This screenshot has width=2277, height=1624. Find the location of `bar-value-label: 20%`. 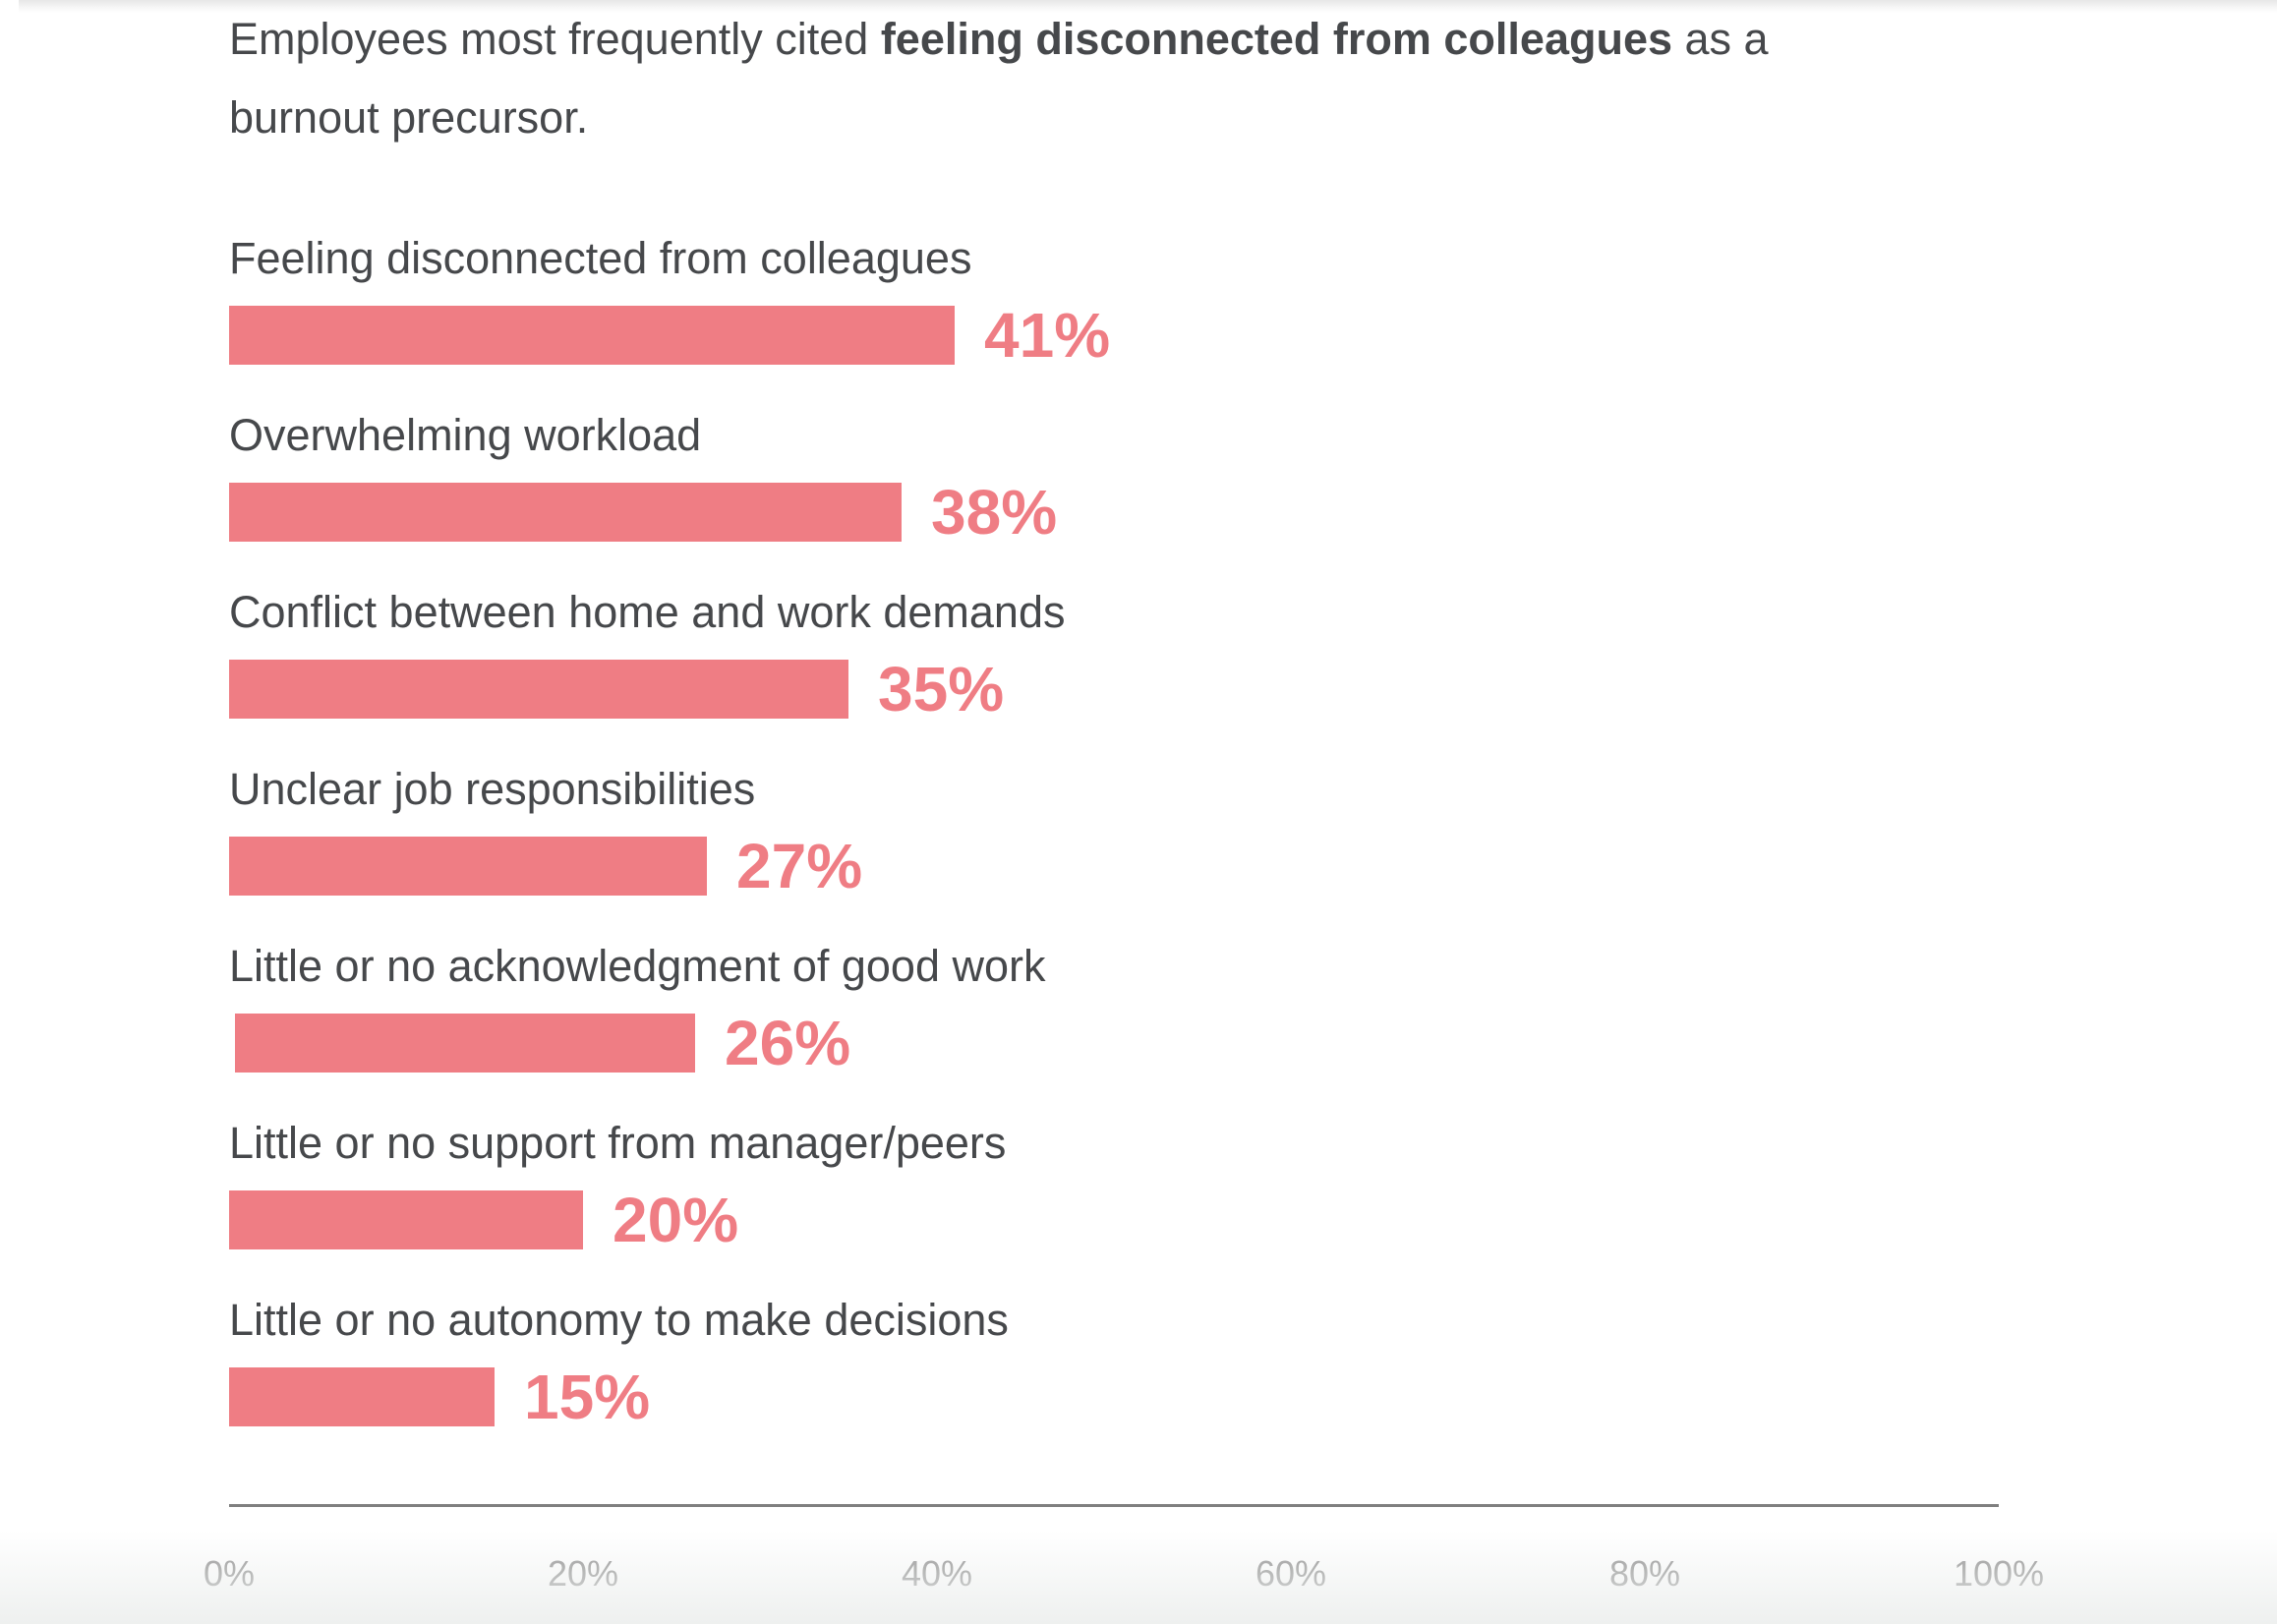

bar-value-label: 20% is located at coordinates (676, 1220).